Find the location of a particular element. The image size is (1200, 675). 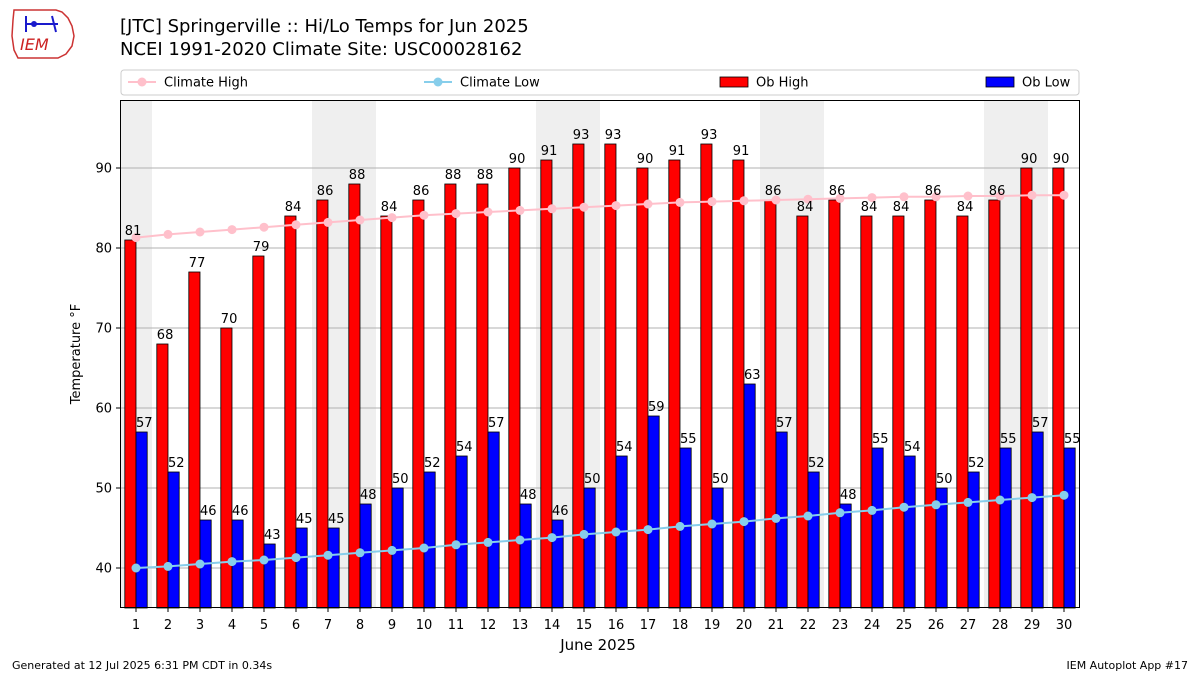

ob-low-label: 59 is located at coordinates (656, 407).